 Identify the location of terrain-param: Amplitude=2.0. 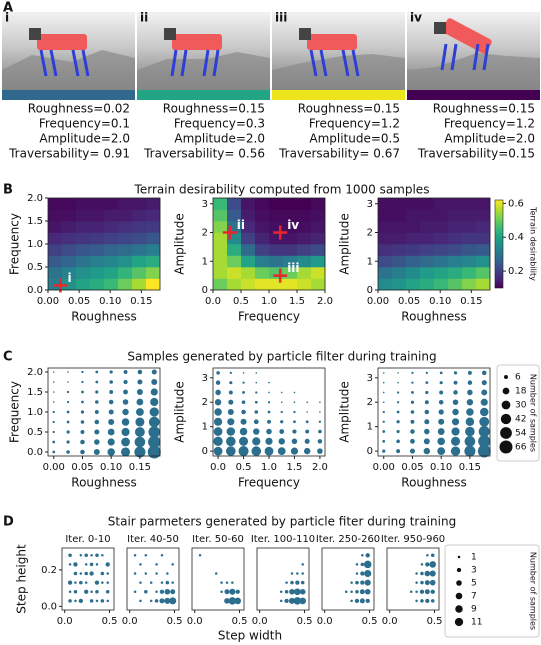
(219, 139).